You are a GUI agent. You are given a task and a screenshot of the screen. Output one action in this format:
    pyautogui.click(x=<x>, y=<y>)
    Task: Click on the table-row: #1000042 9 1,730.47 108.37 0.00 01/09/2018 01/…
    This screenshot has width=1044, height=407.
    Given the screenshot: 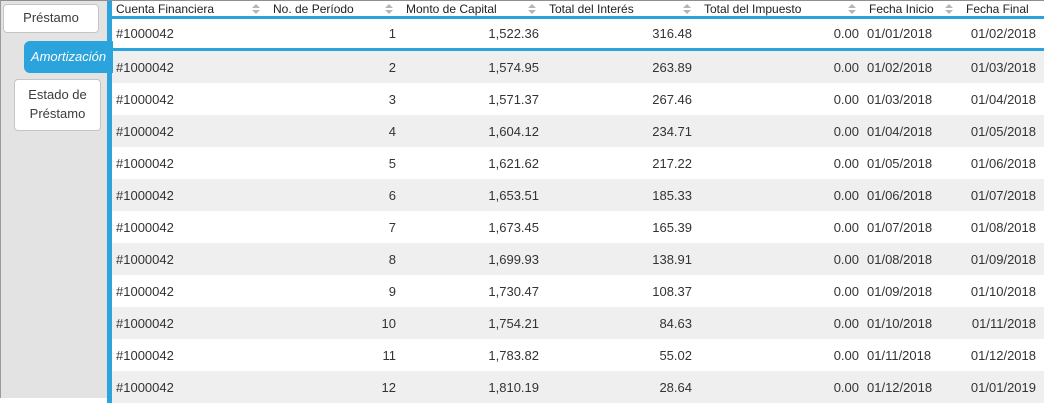 What is the action you would take?
    pyautogui.click(x=578, y=291)
    